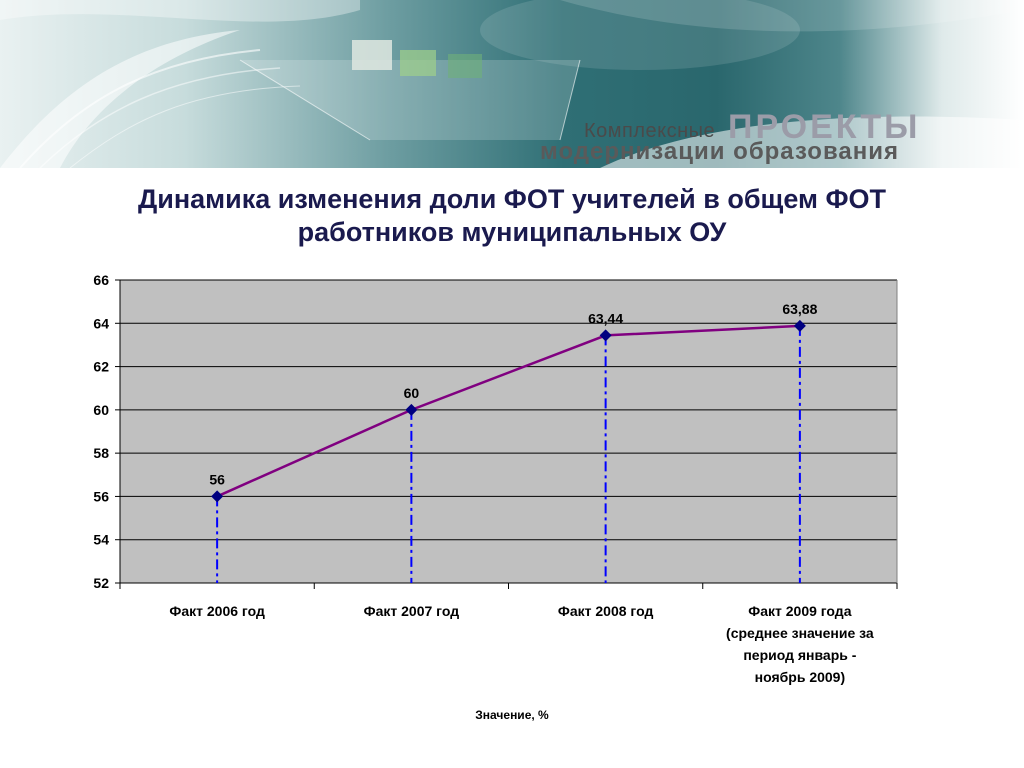 The image size is (1024, 768). What do you see at coordinates (508, 411) in the screenshot?
I see `series-line` at bounding box center [508, 411].